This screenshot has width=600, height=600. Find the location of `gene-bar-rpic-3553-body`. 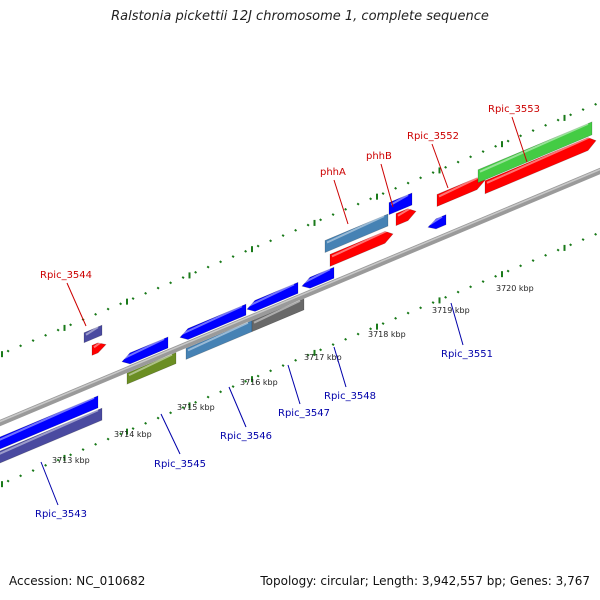

gene-bar-rpic-3553-body is located at coordinates (540, 166).